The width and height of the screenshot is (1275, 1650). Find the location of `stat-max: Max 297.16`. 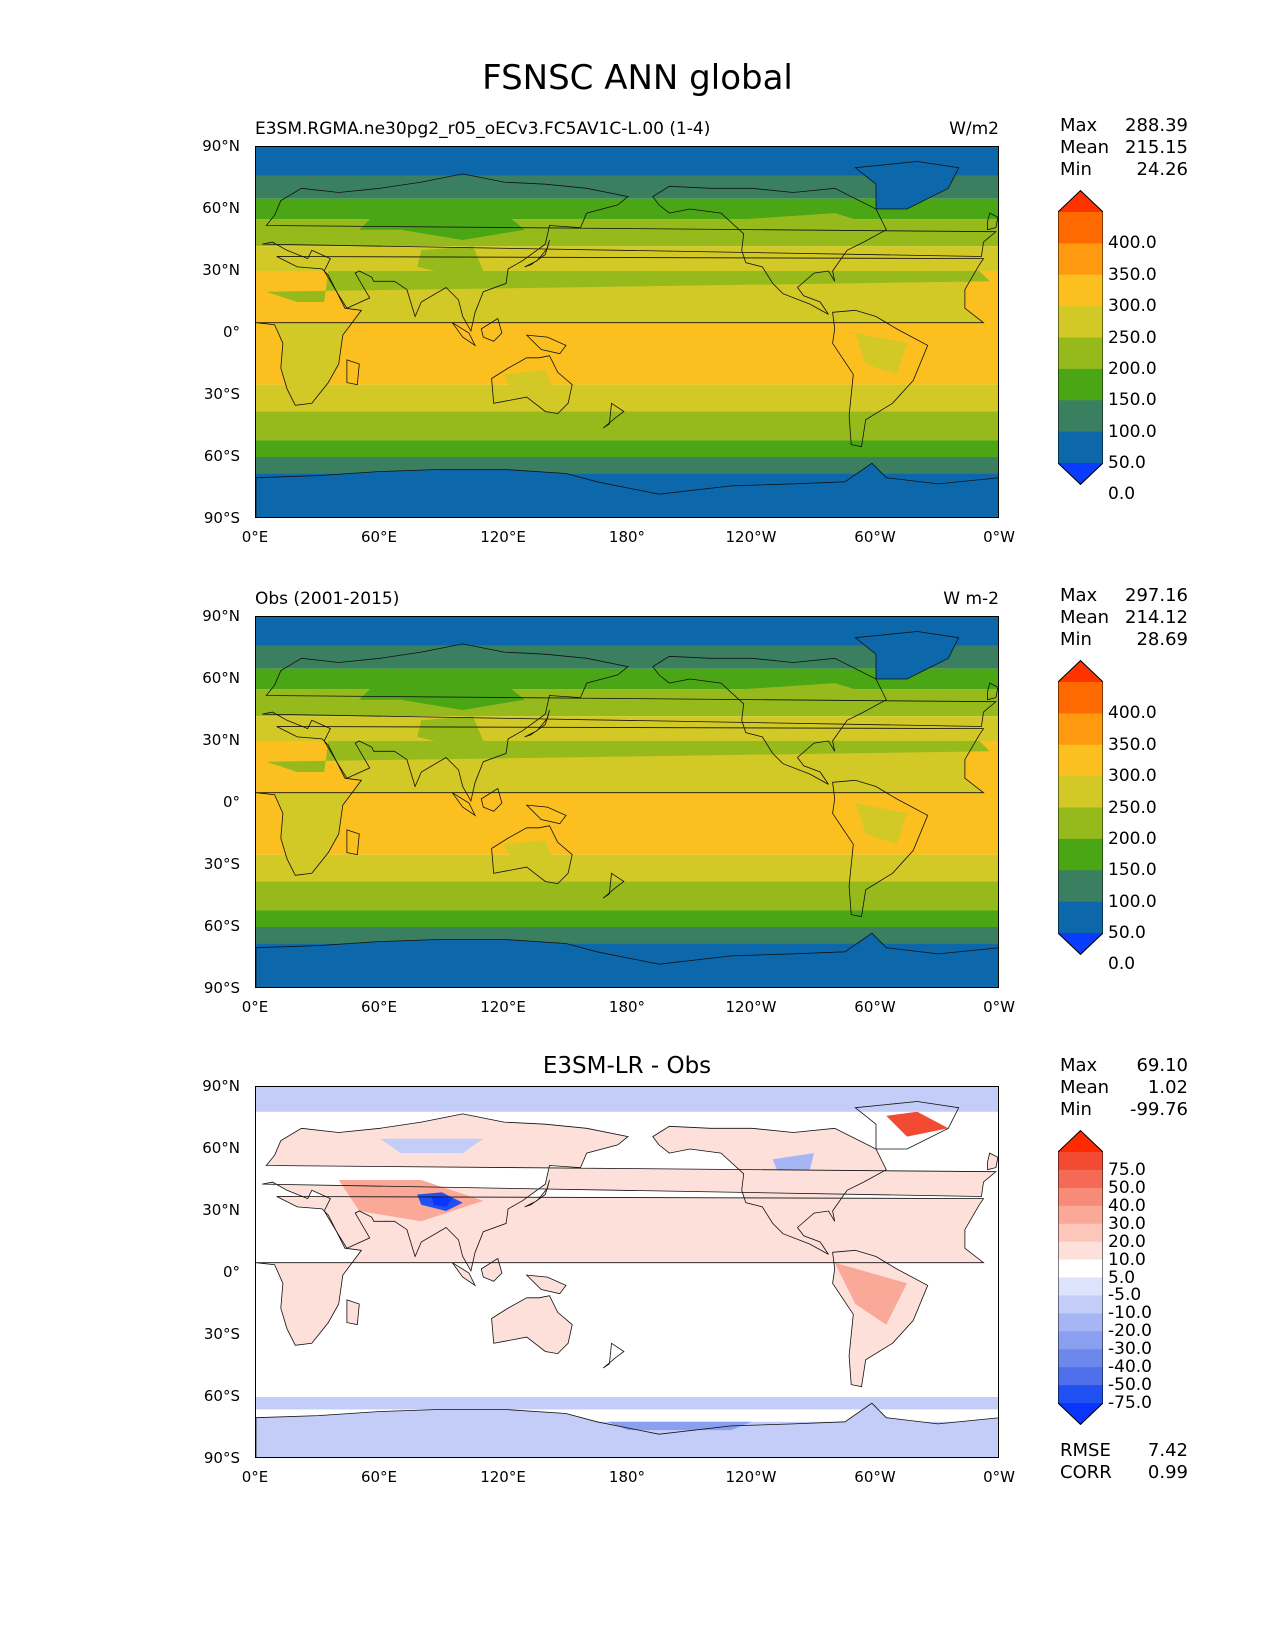

stat-max: Max 297.16 is located at coordinates (1124, 595).